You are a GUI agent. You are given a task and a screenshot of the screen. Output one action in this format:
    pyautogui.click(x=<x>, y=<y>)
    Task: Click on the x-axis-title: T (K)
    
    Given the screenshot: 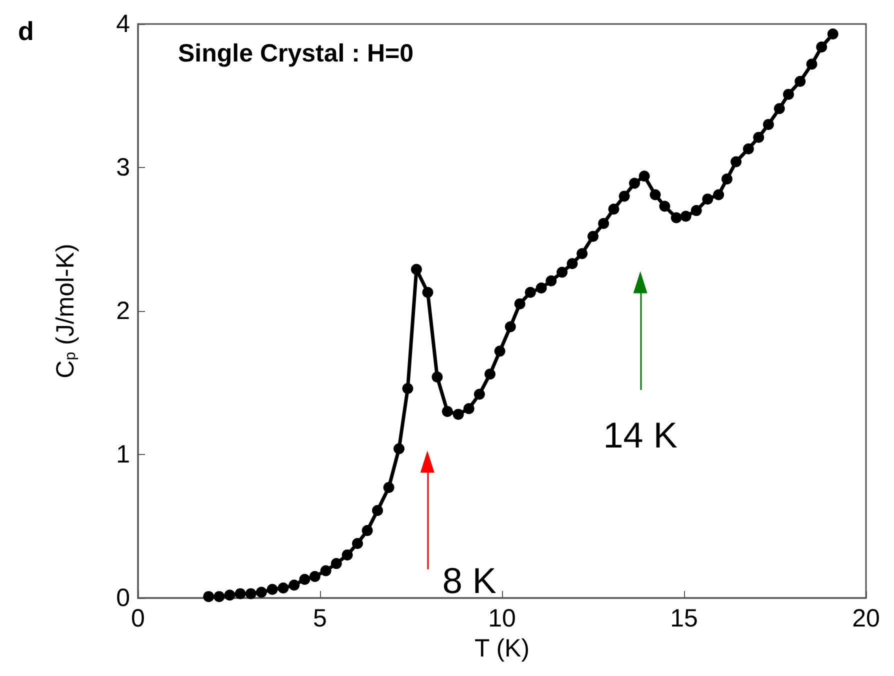 What is the action you would take?
    pyautogui.click(x=502, y=648)
    